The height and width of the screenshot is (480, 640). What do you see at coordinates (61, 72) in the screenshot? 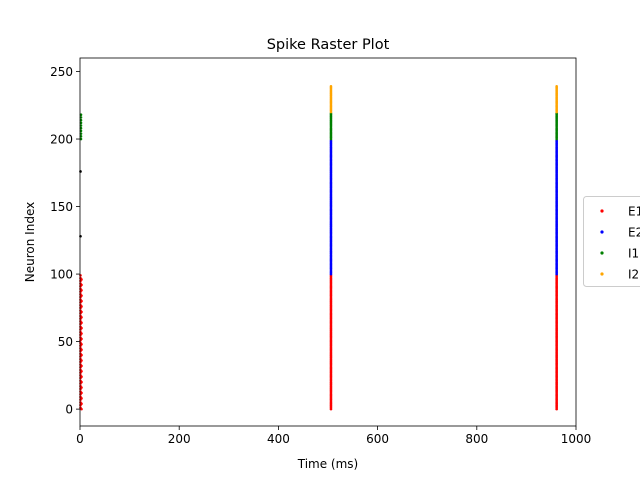
I see `y-tick-label: 250` at bounding box center [61, 72].